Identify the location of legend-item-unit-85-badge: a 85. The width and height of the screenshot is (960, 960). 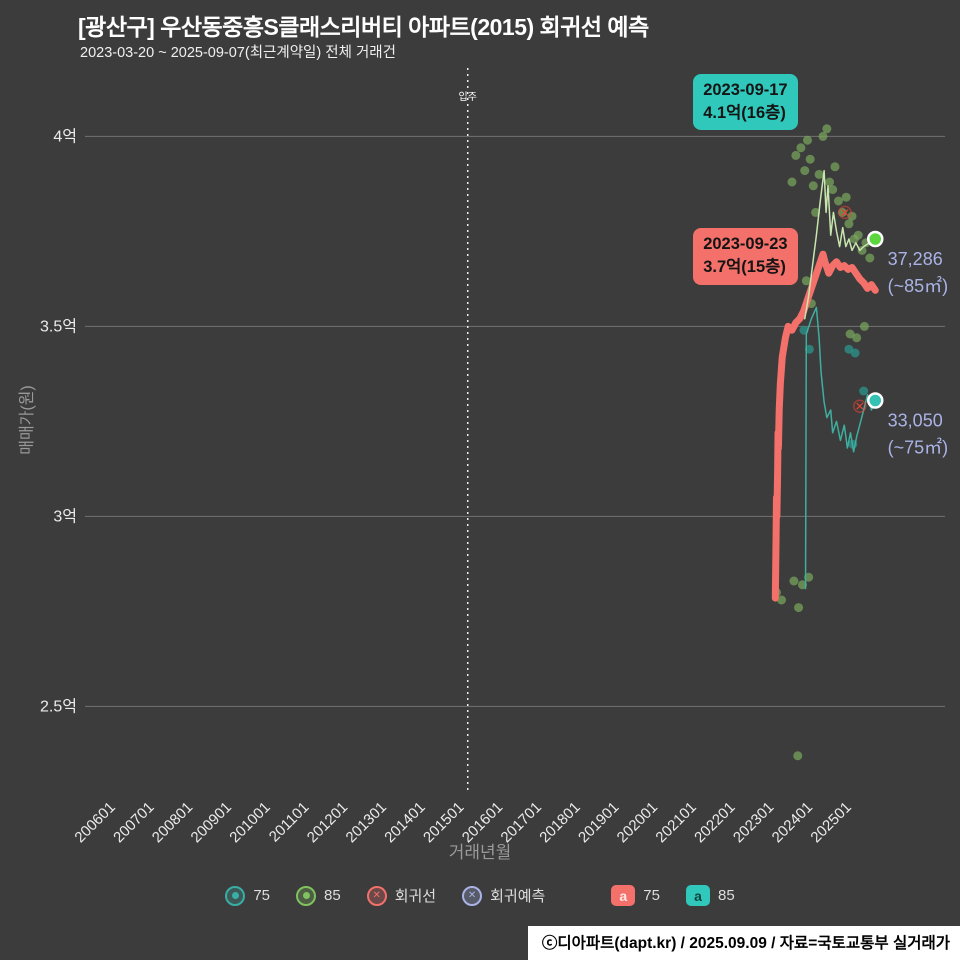
(710, 895).